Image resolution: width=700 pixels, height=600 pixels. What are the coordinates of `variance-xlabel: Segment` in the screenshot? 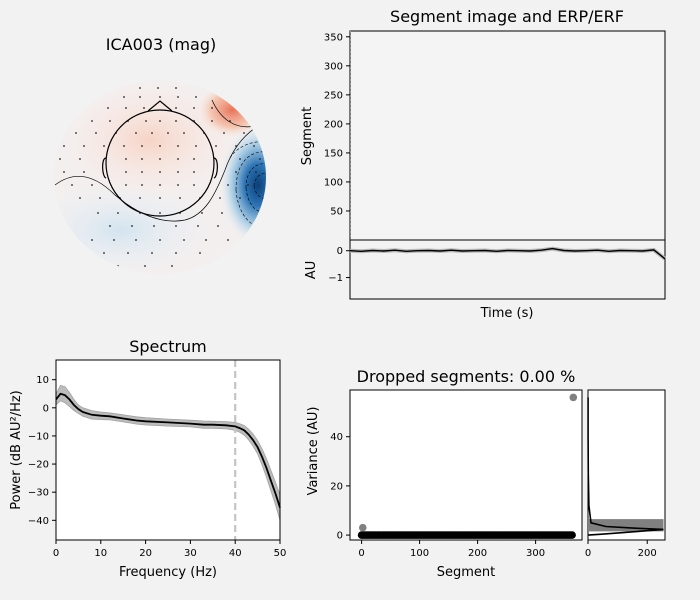 It's located at (466, 572).